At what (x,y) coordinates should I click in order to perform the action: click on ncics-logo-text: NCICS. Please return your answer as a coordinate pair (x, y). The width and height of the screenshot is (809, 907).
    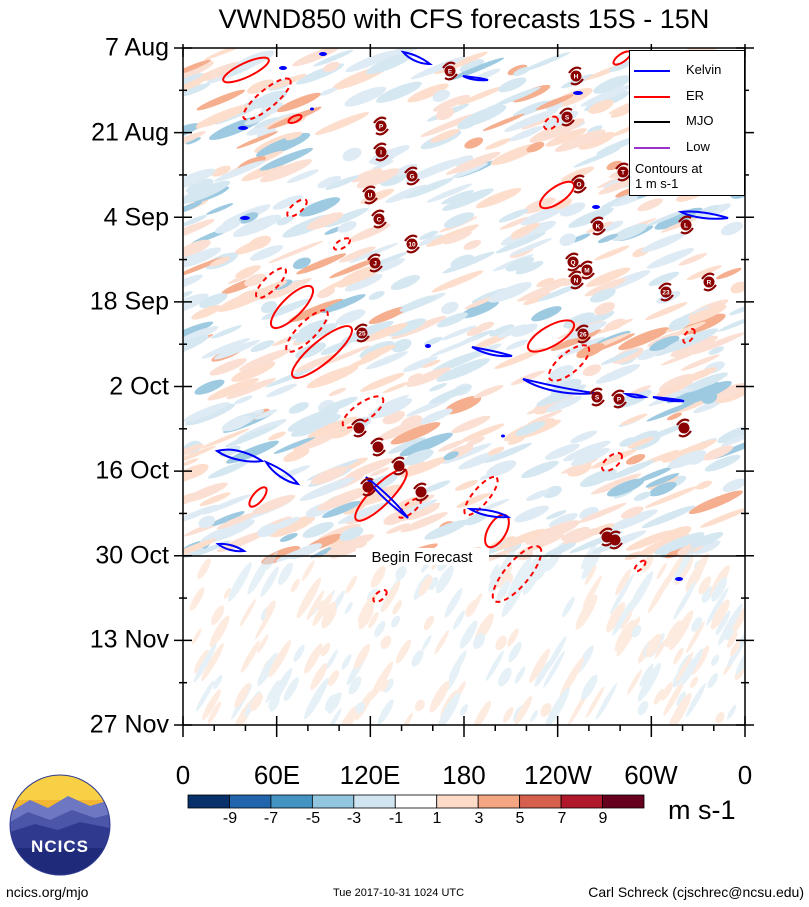
    Looking at the image, I should click on (60, 846).